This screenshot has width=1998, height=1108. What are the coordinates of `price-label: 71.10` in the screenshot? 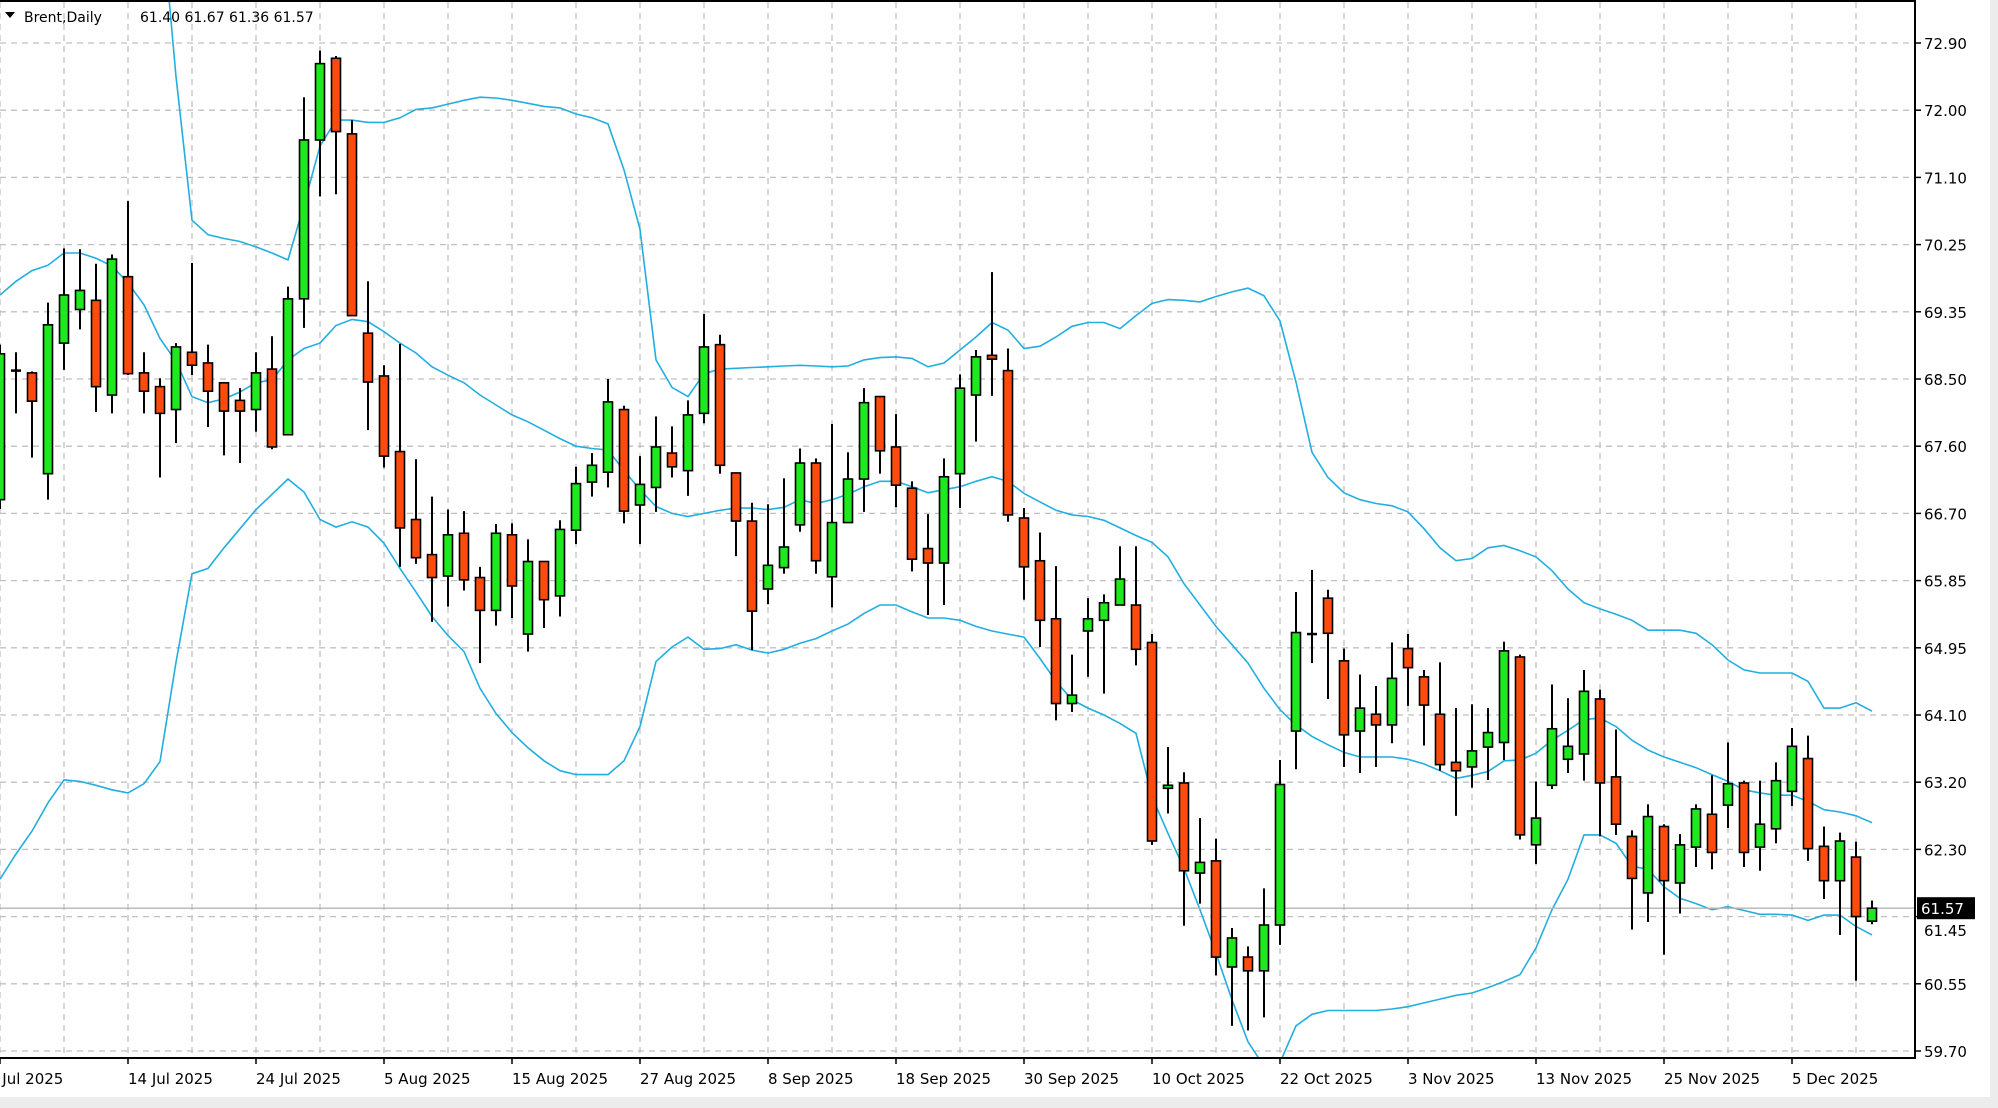 It's located at (1945, 178).